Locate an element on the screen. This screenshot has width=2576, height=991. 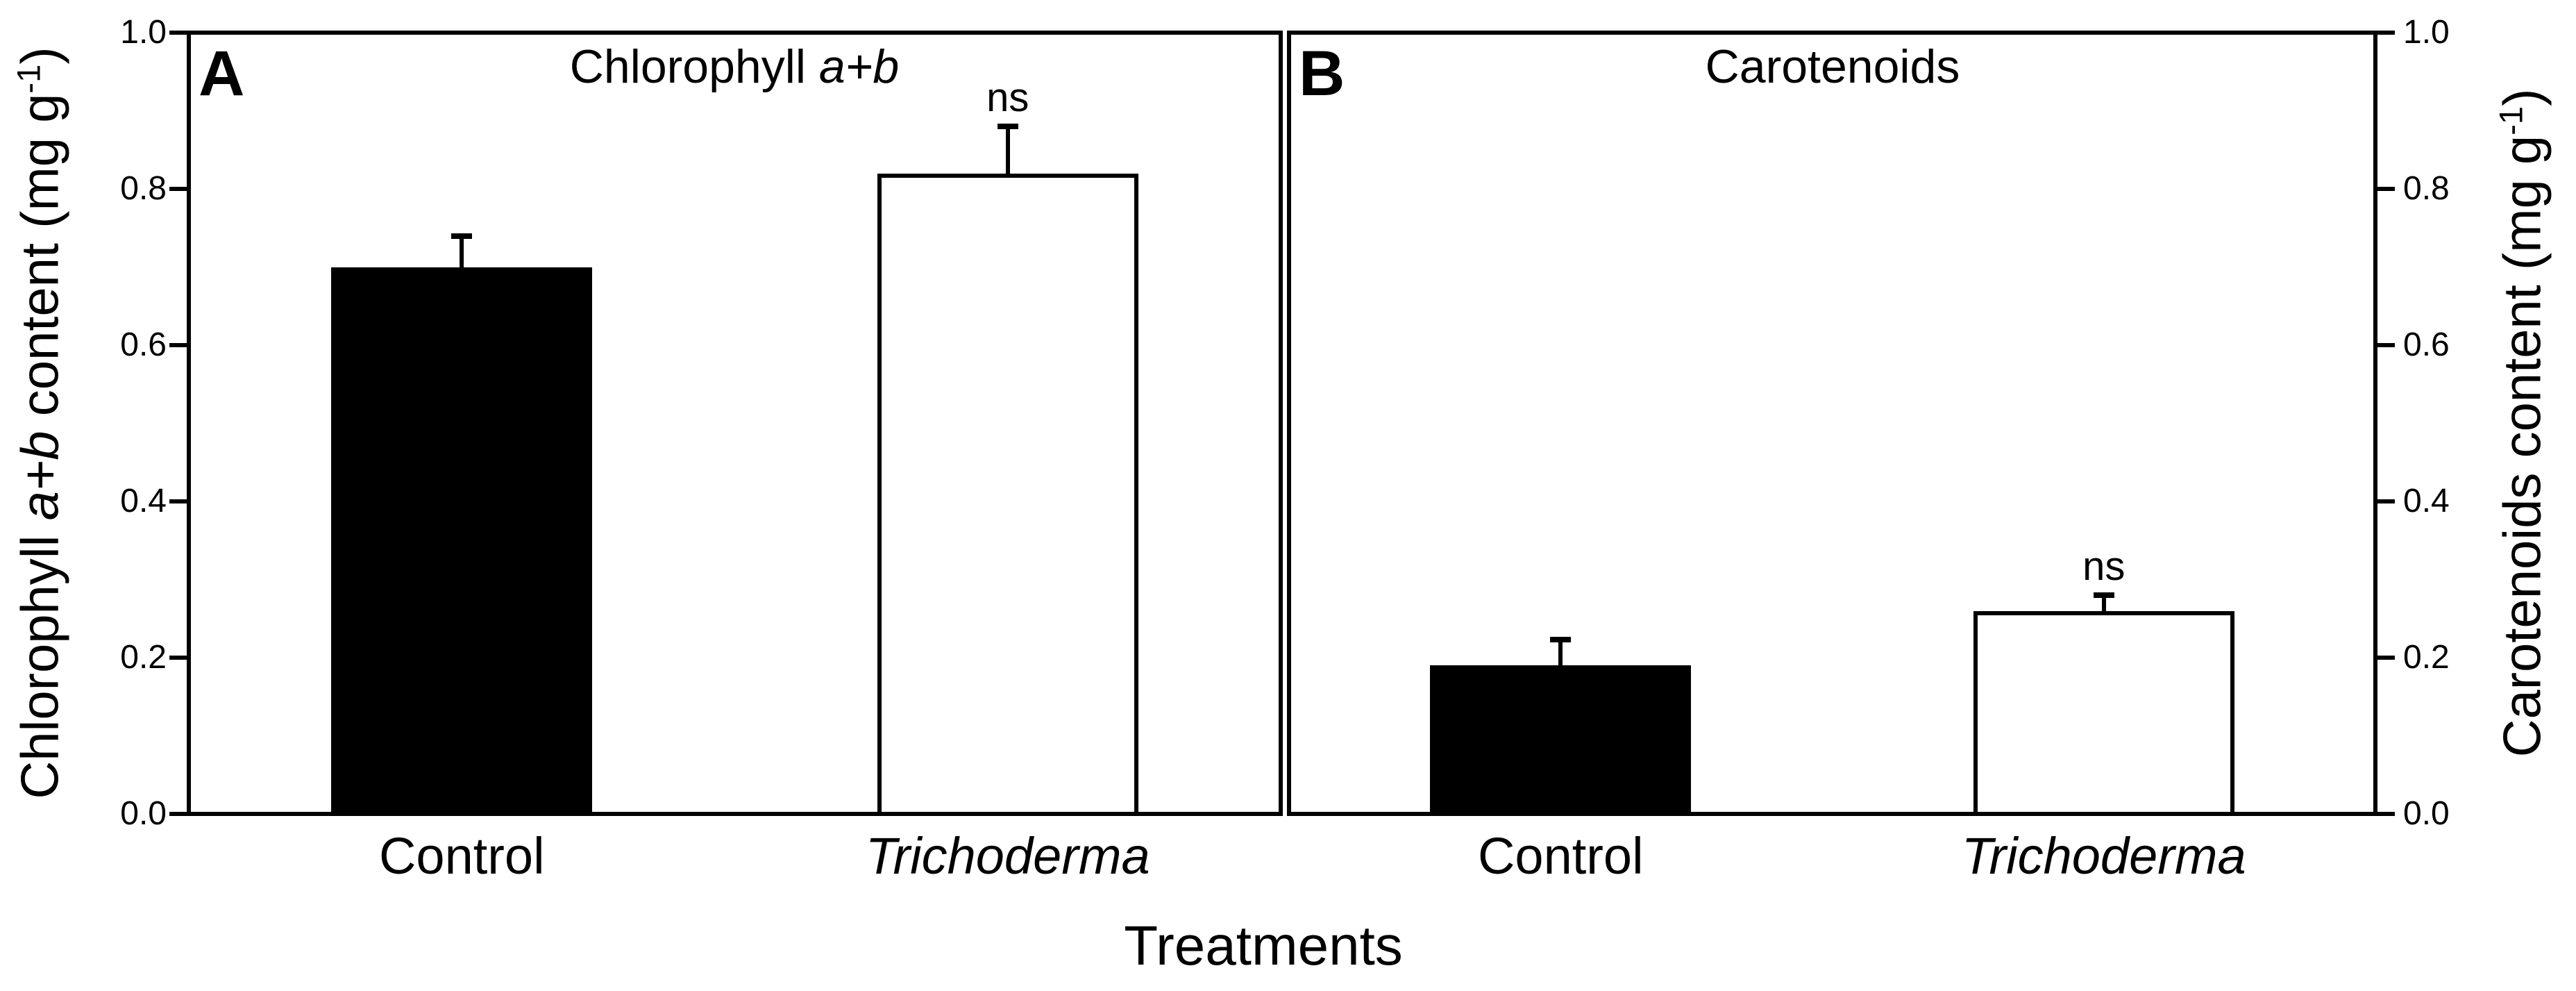
left-y-tick-label: 1.0 is located at coordinates (143, 32).